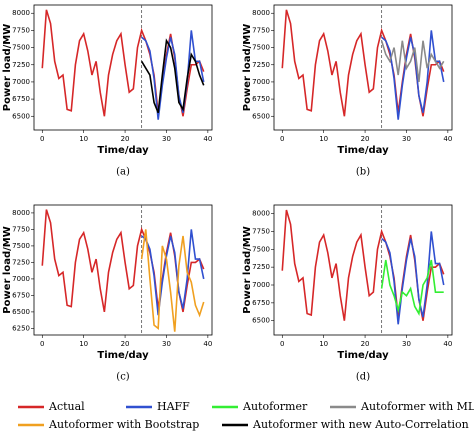 The width and height of the screenshot is (474, 437). What do you see at coordinates (363, 172) in the screenshot?
I see `subplot-caption: (b)` at bounding box center [363, 172].